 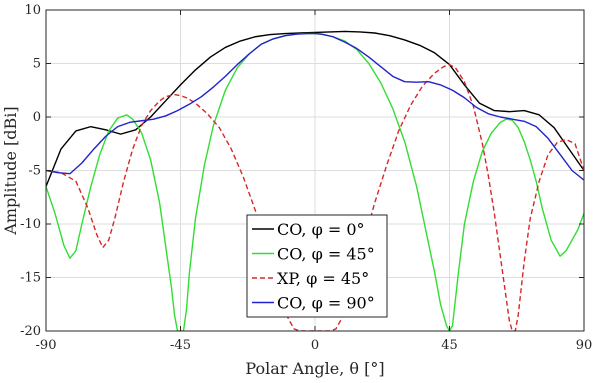 What do you see at coordinates (584, 345) in the screenshot?
I see `x-tick-label: 90` at bounding box center [584, 345].